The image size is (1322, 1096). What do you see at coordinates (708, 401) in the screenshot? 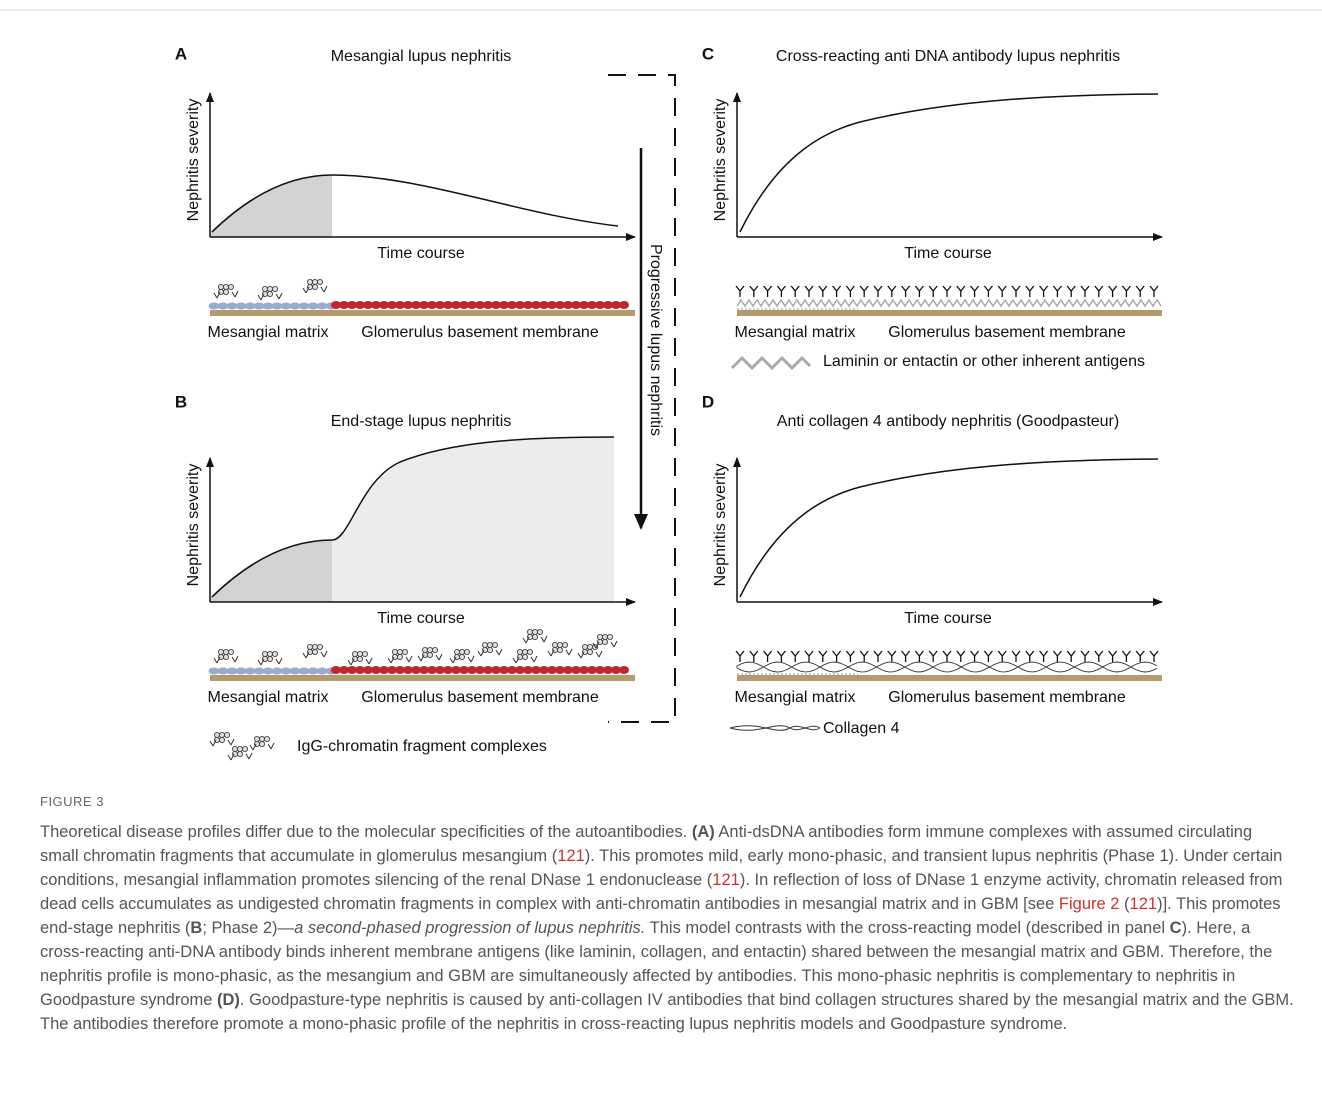
I see `panel-label: D` at bounding box center [708, 401].